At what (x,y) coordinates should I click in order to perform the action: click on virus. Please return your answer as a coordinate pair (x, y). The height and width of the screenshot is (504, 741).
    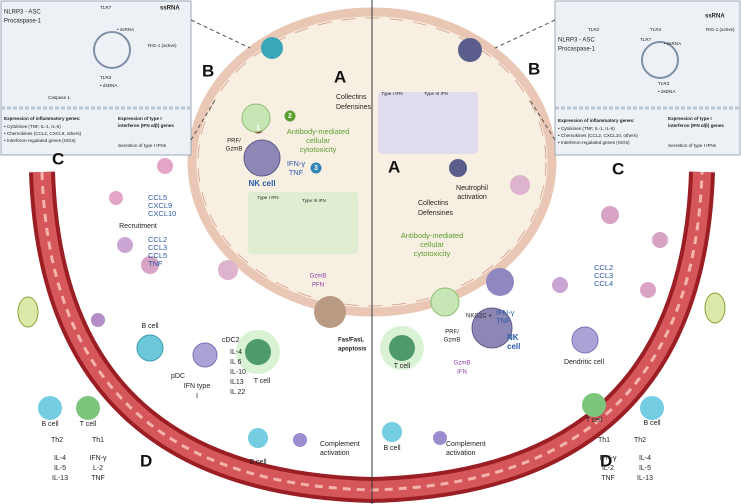
    Looking at the image, I should click on (272, 48).